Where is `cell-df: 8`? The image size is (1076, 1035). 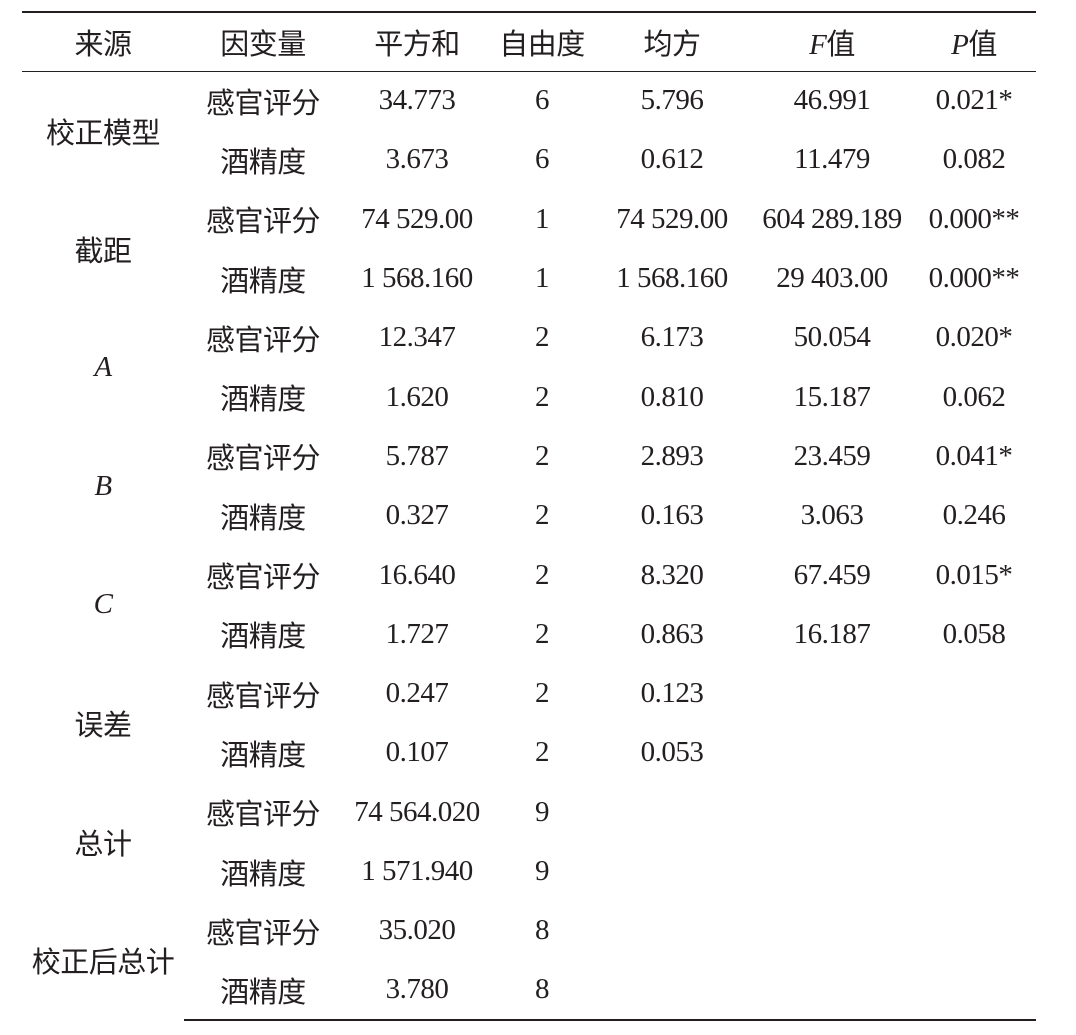
cell-df: 8 is located at coordinates (542, 930).